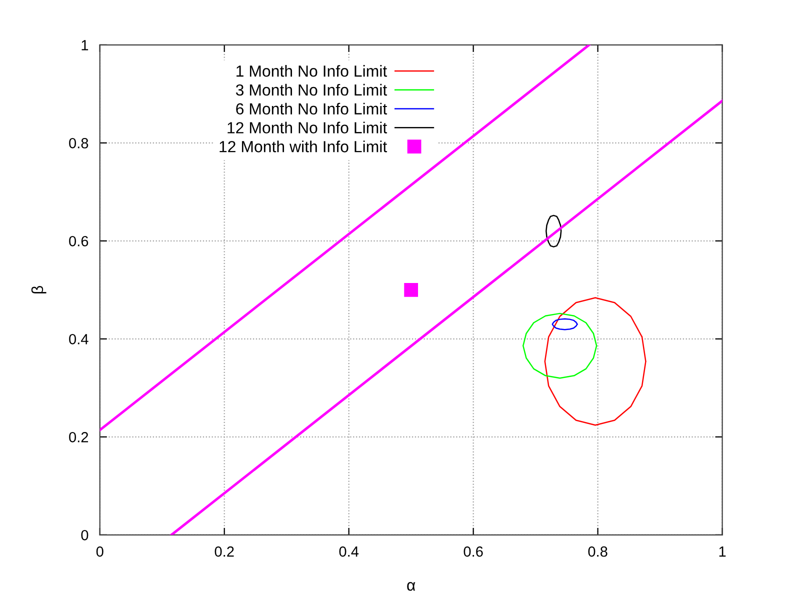 This screenshot has width=799, height=599. I want to click on x-tick-label: 0.6, so click(473, 551).